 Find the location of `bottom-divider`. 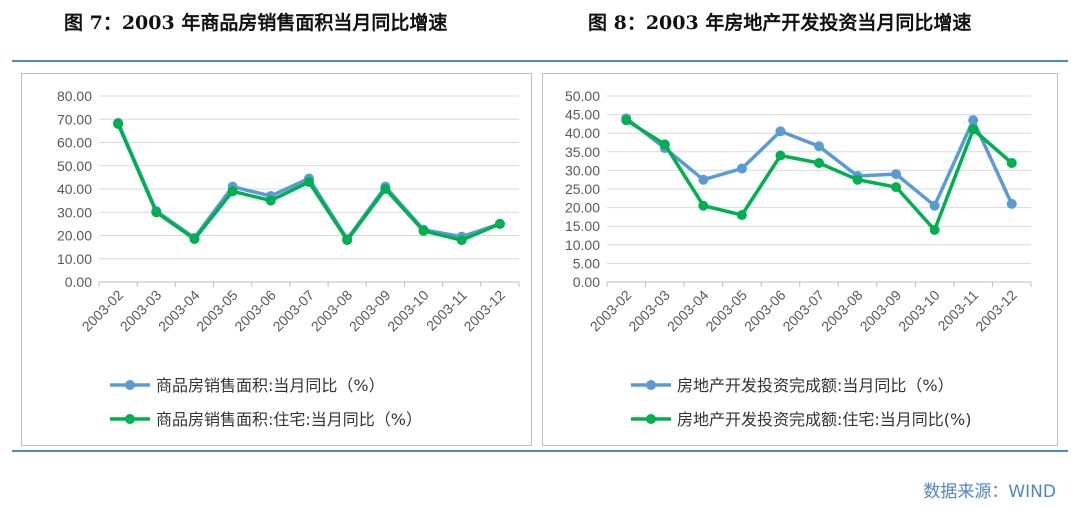

bottom-divider is located at coordinates (540, 451).